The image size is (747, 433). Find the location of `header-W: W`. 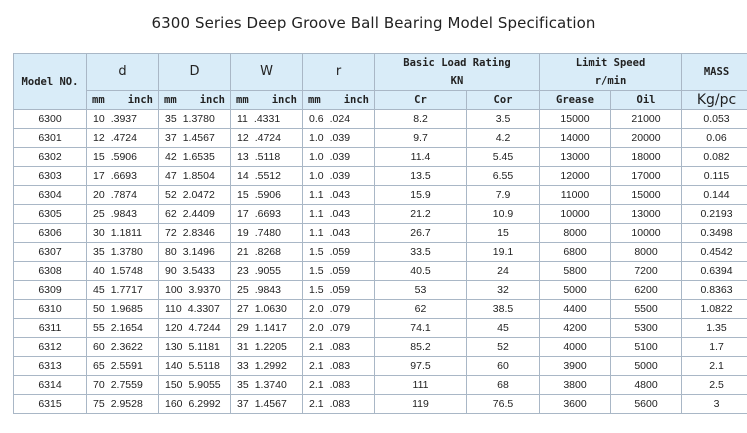

header-W: W is located at coordinates (266, 72).